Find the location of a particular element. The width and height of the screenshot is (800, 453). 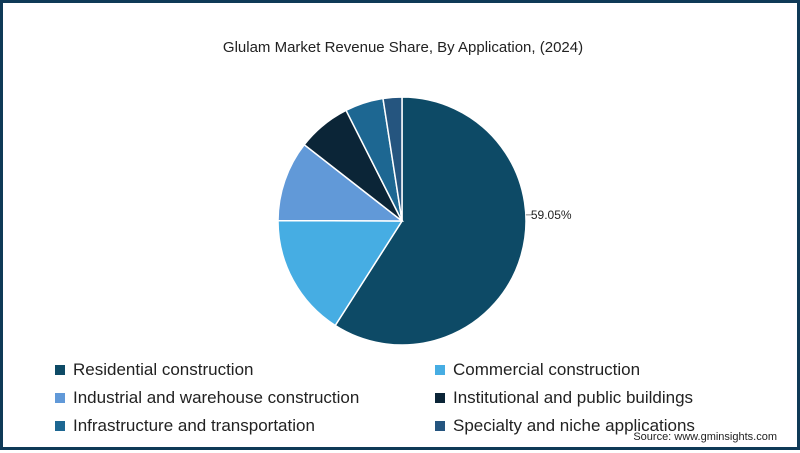

source-note: Source: www.gminsights.com is located at coordinates (705, 437).